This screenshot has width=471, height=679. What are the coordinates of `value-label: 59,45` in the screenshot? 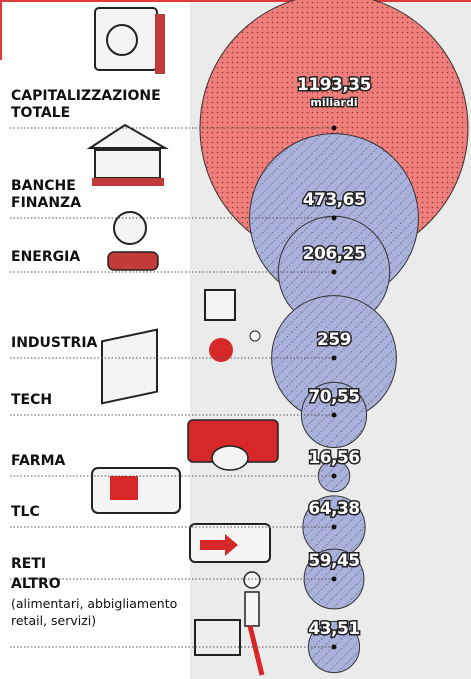 It's located at (333, 561).